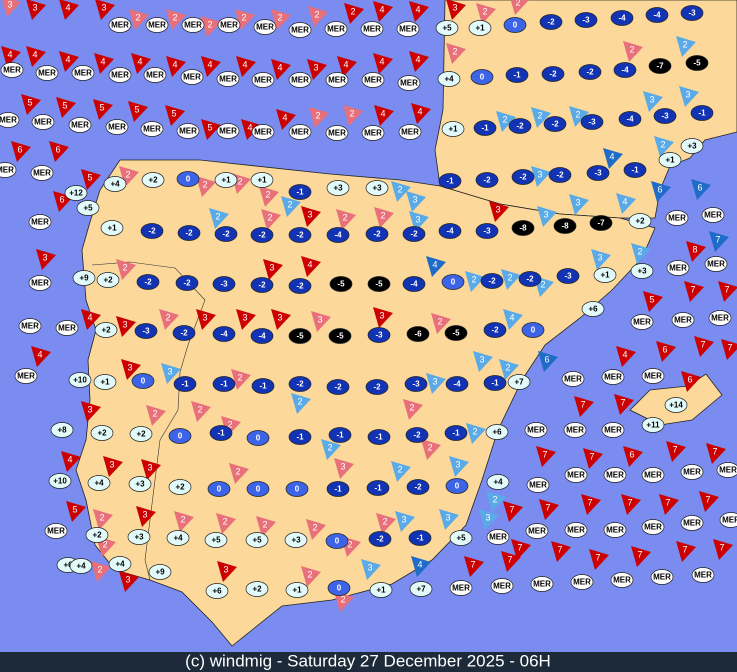  I want to click on wind-speed: 7, so click(547, 507).